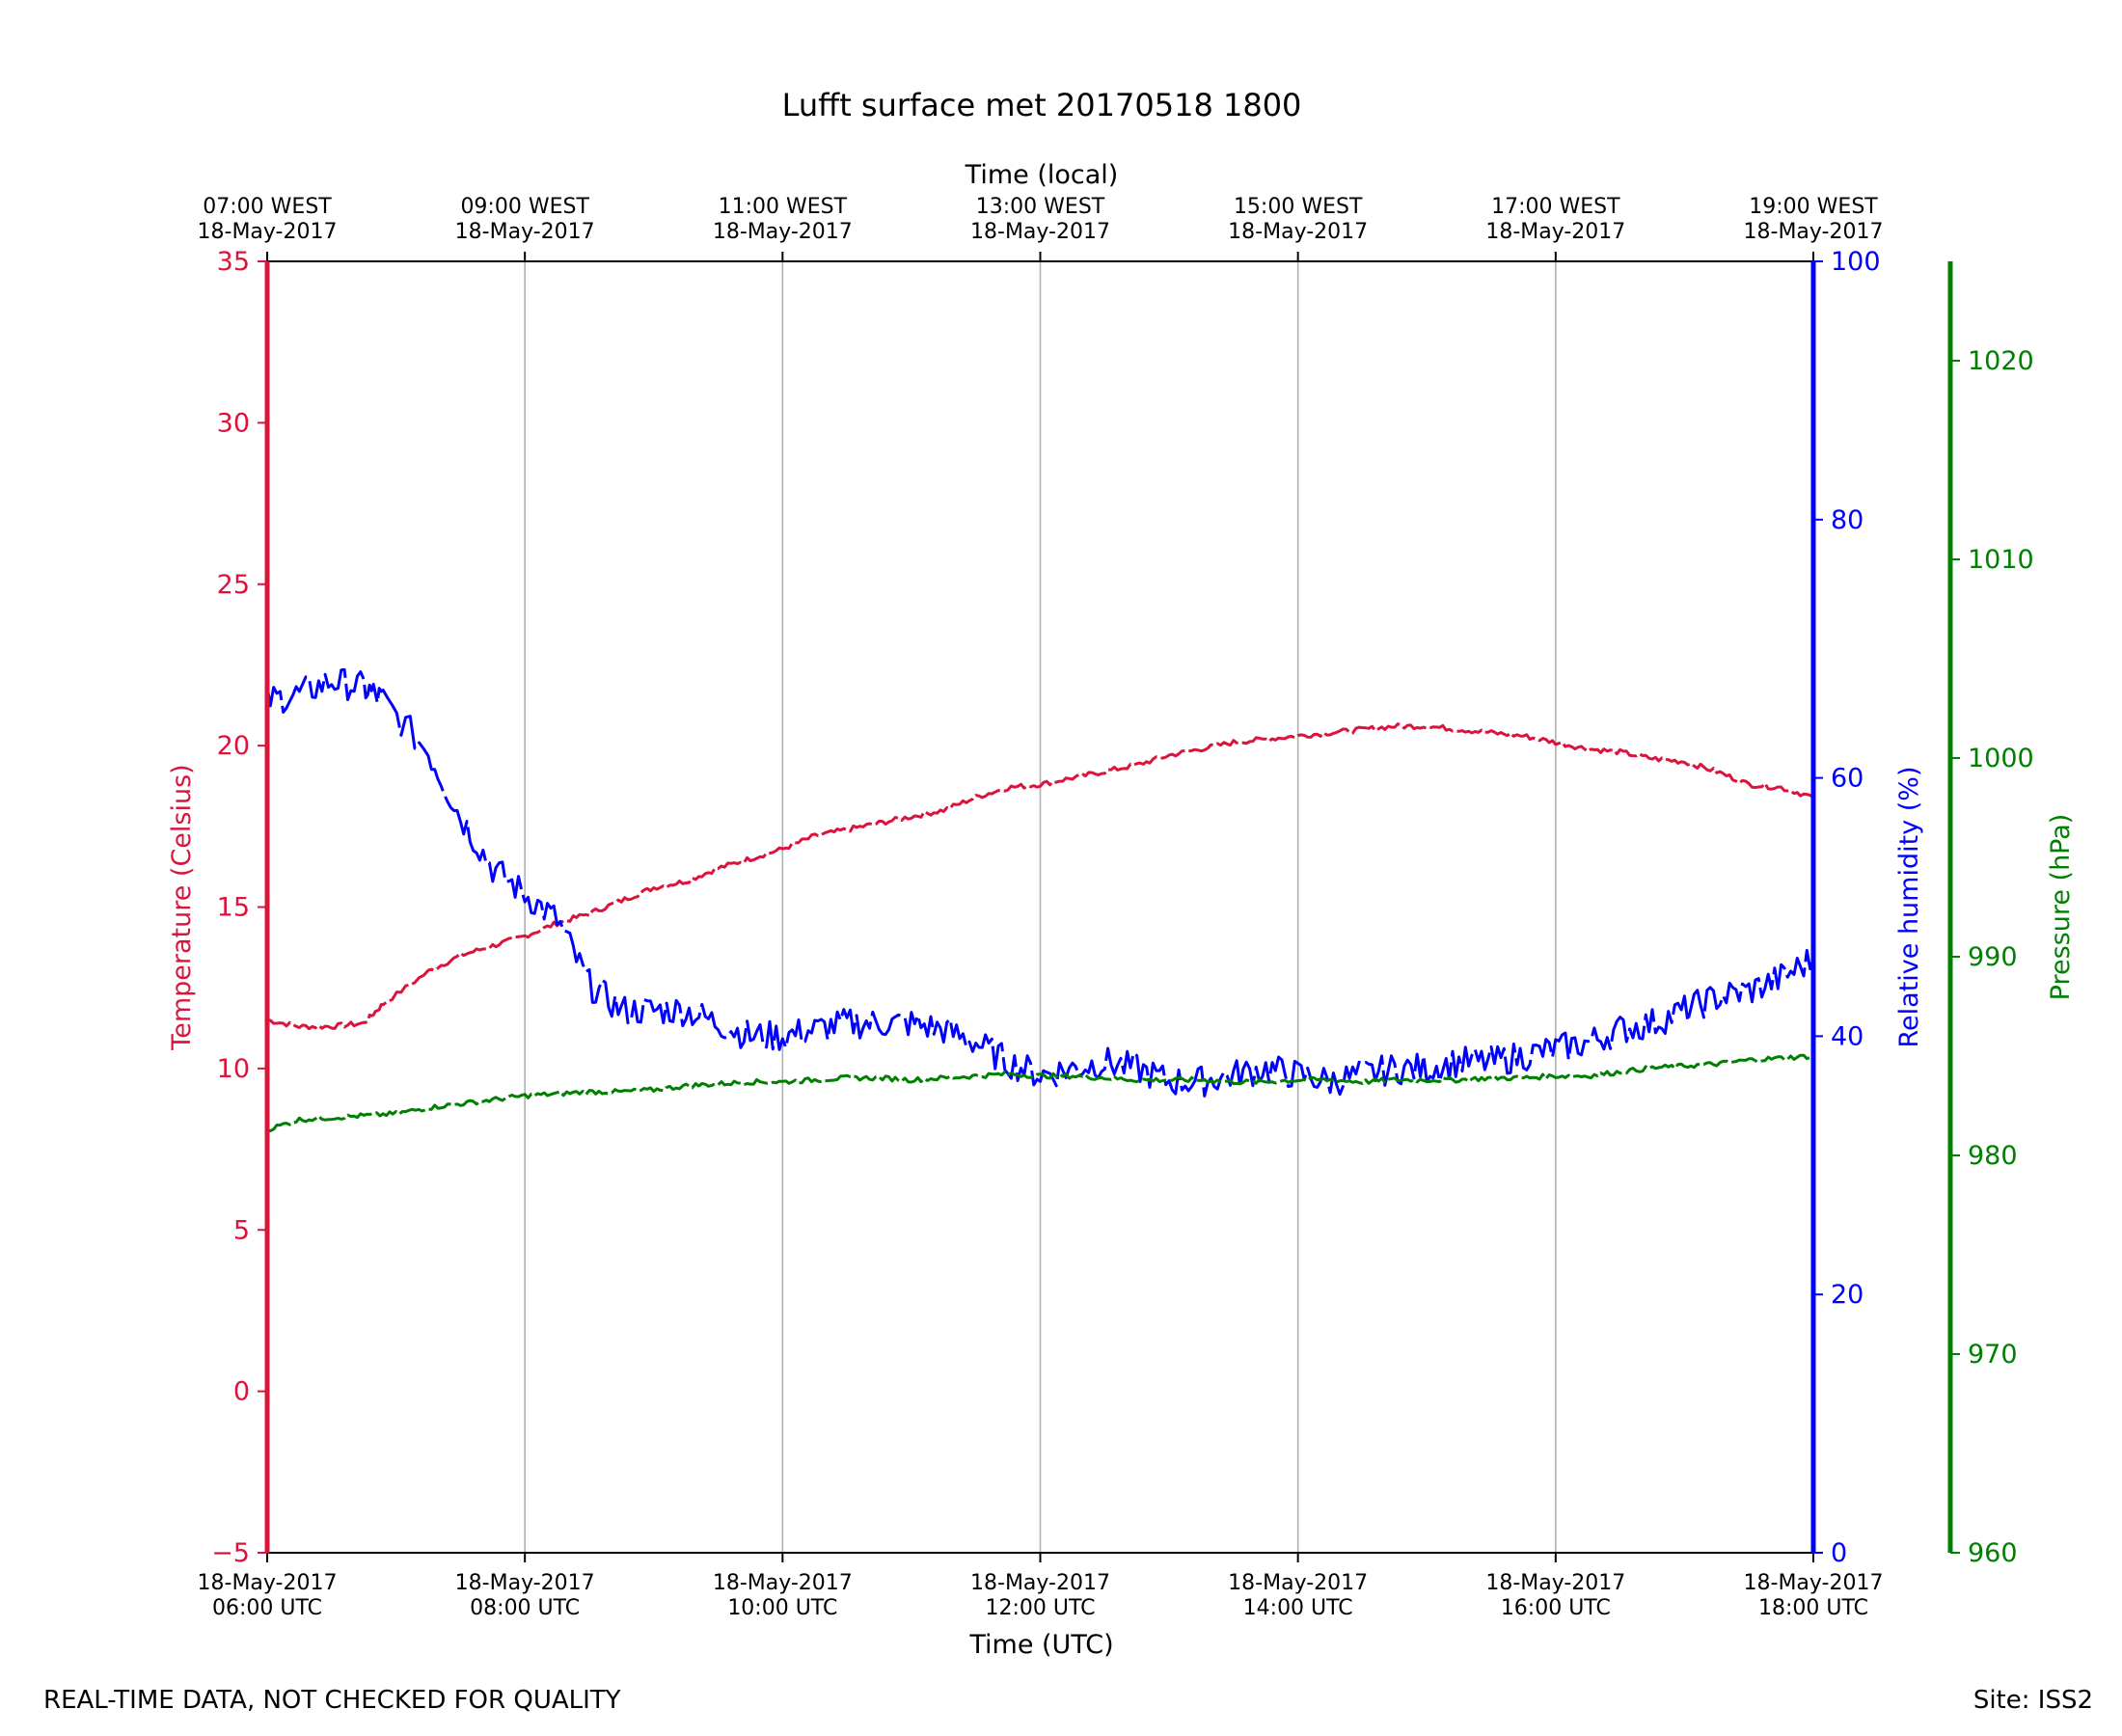  I want to click on y-tick-label-humidity: 80, so click(1848, 520).